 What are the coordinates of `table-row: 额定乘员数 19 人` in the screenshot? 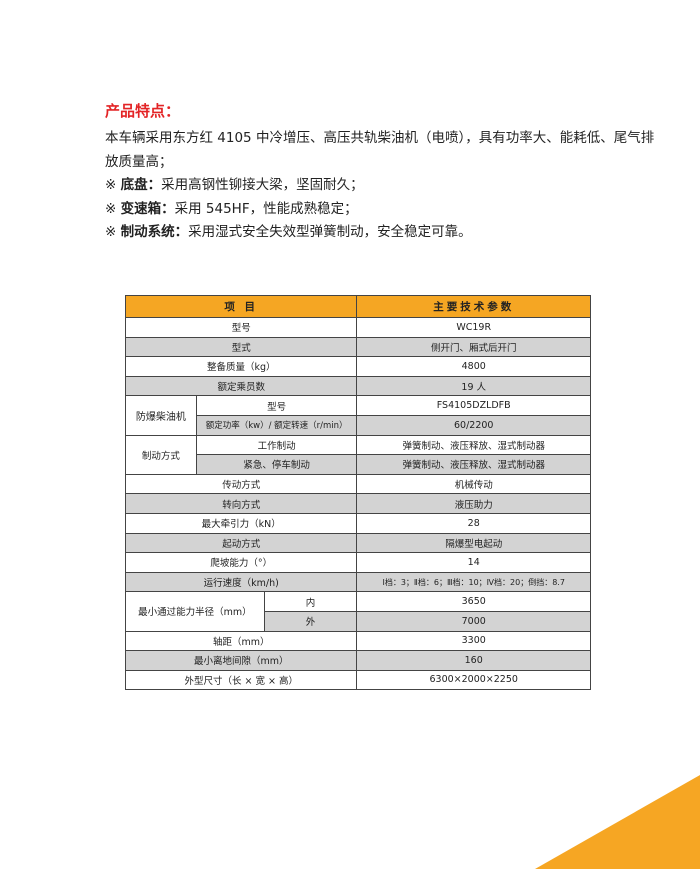 It's located at (357, 386).